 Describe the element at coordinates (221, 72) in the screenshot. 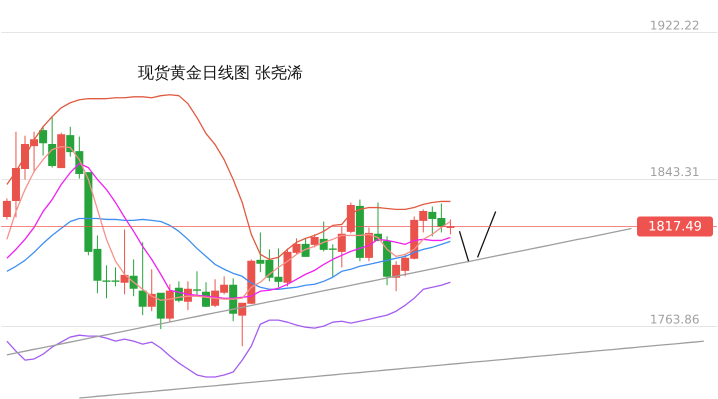

I see `text: 现货黄金日线图 张尧浠` at that location.